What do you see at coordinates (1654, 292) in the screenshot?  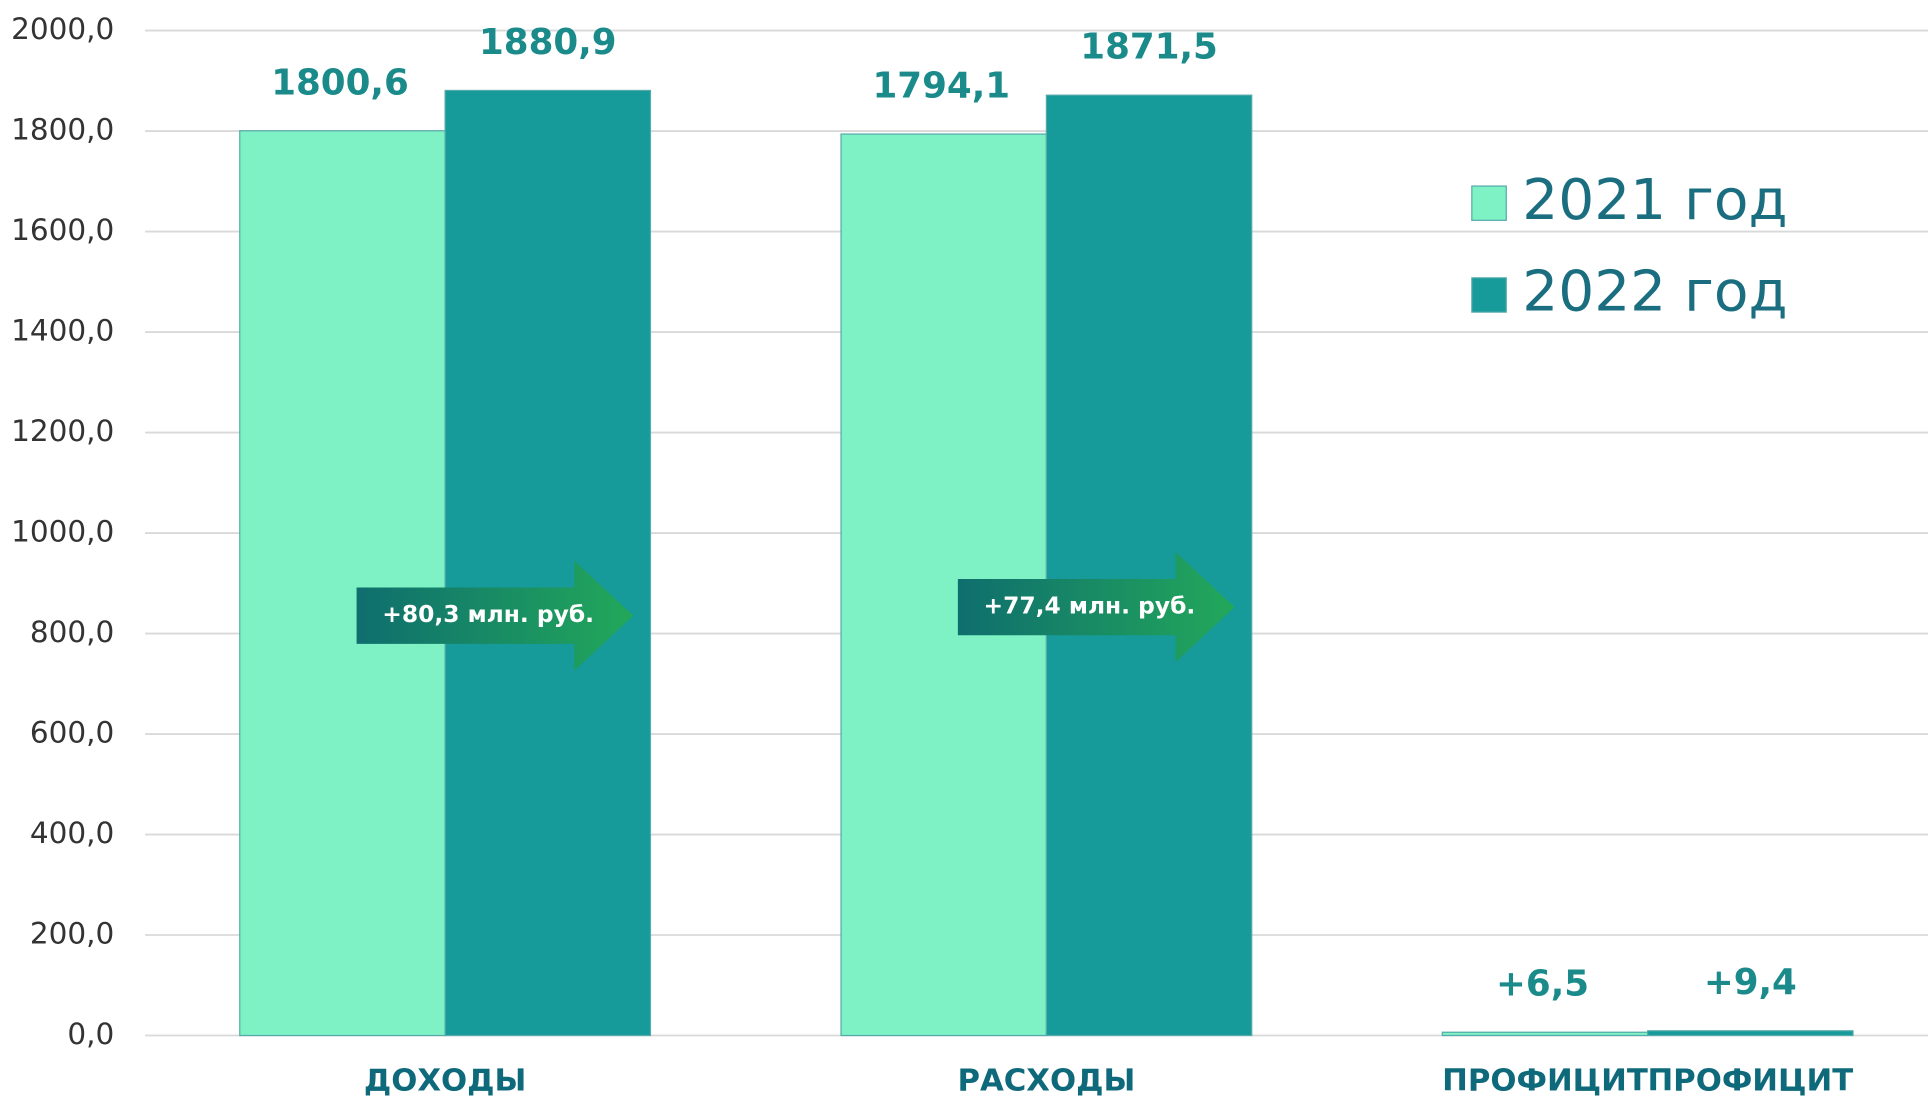 I see `legend-label: 2022 год` at bounding box center [1654, 292].